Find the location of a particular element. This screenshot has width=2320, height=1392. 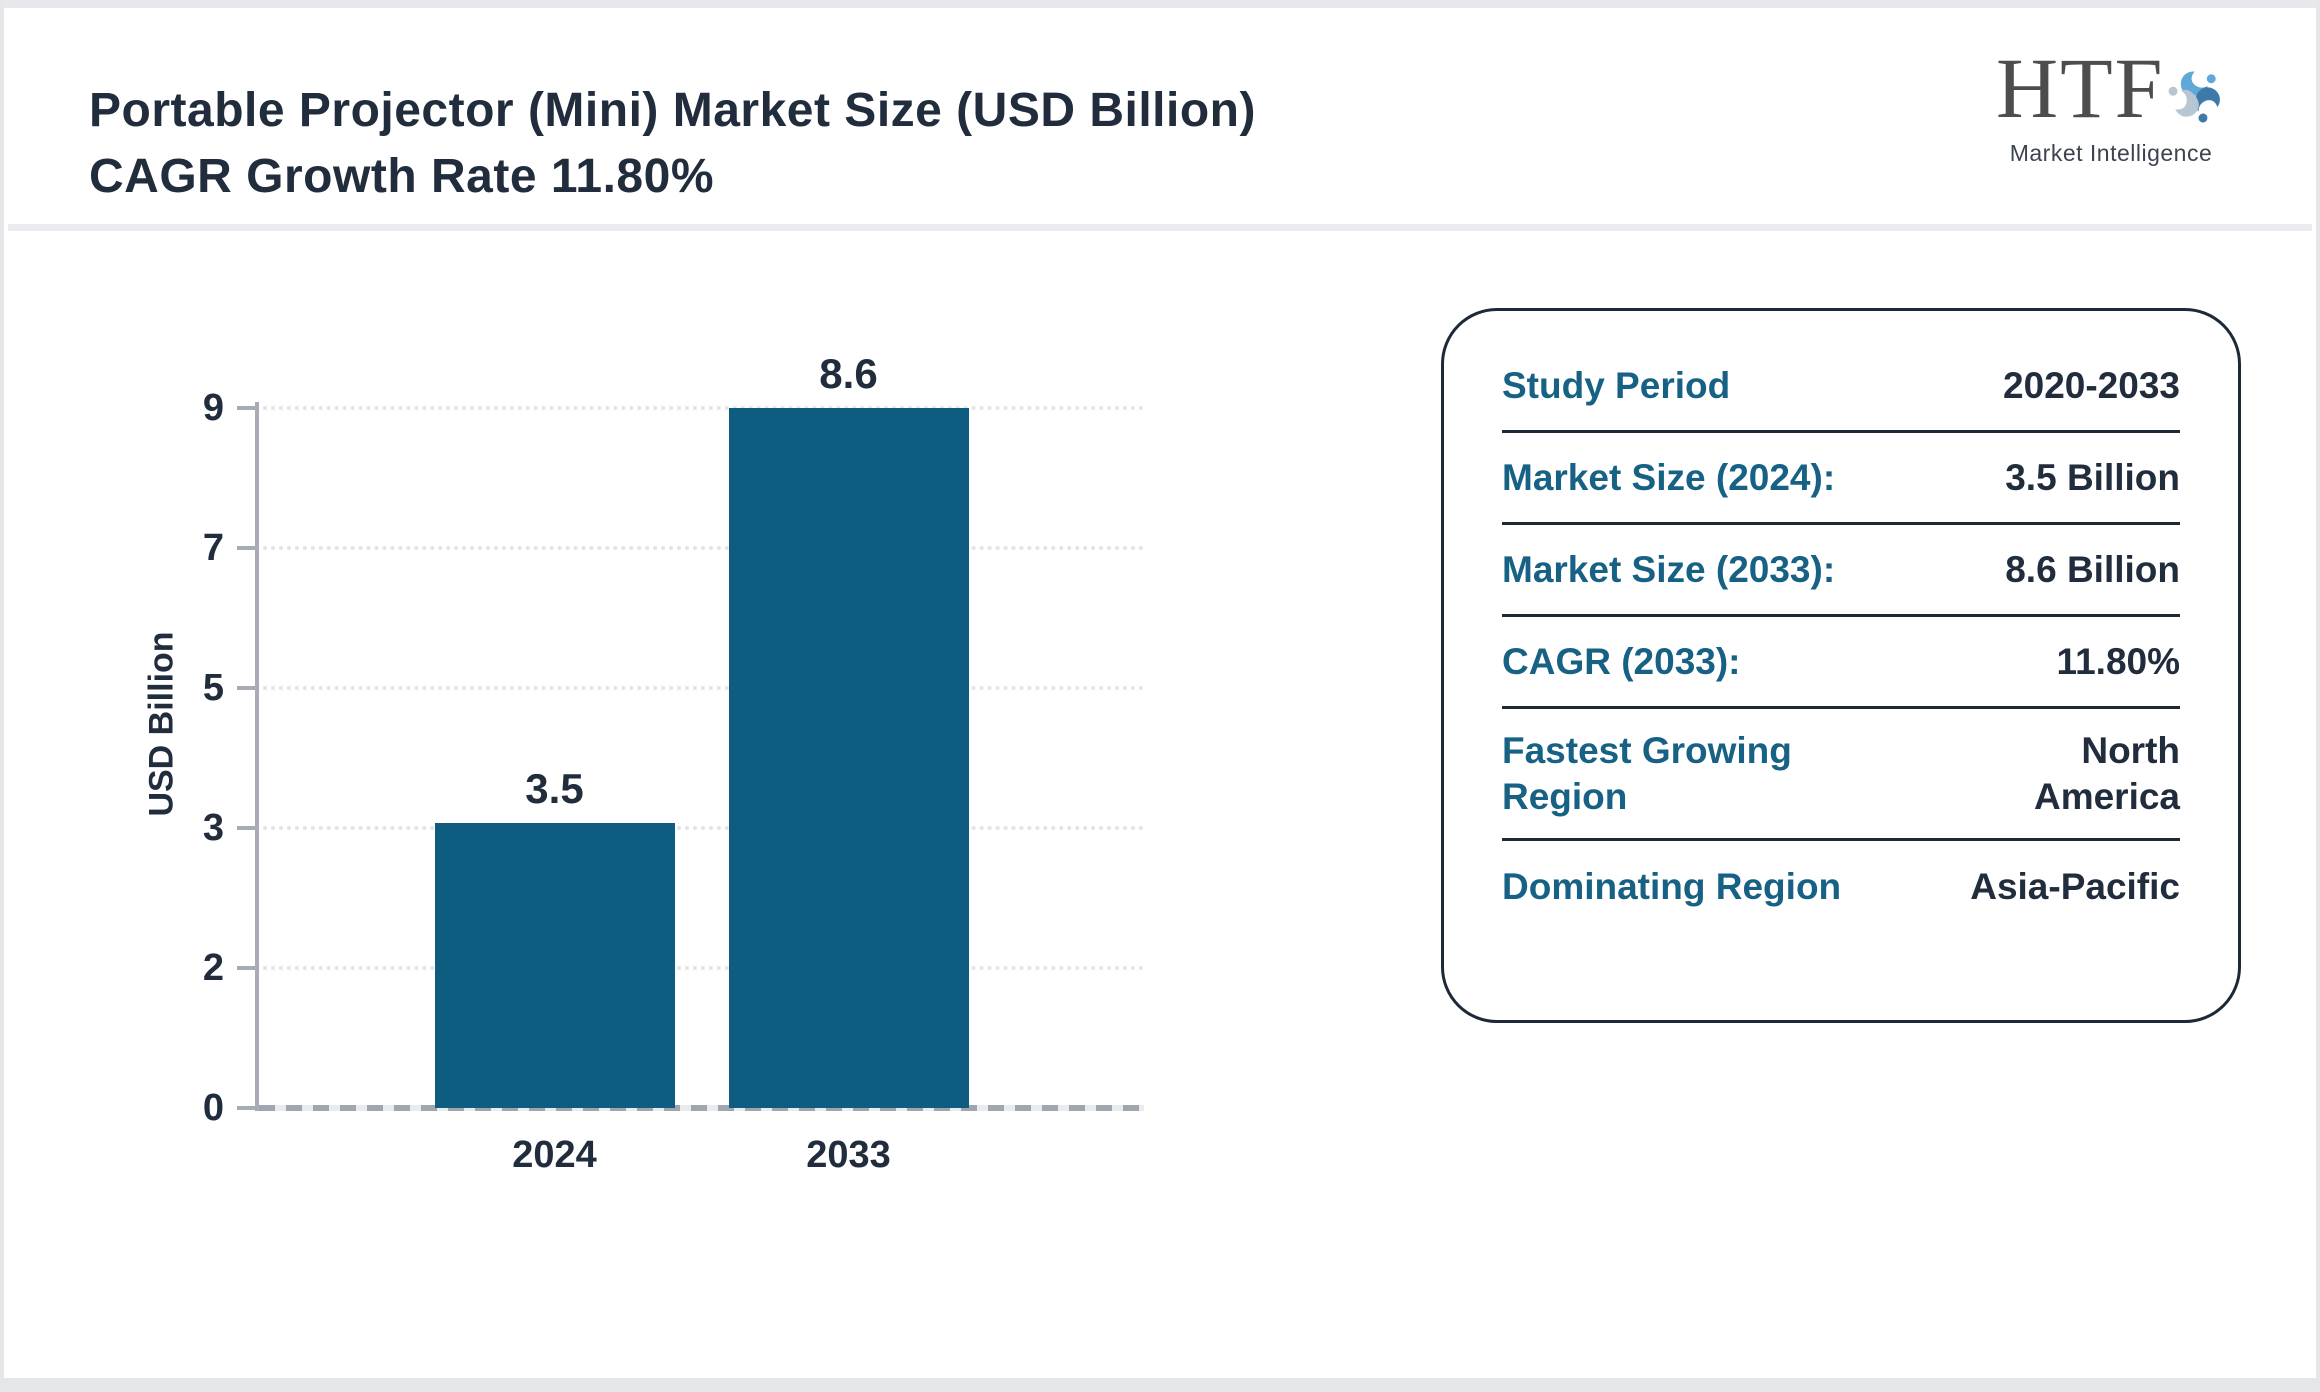

logo-subtitle: Market Intelligence is located at coordinates (2111, 153).